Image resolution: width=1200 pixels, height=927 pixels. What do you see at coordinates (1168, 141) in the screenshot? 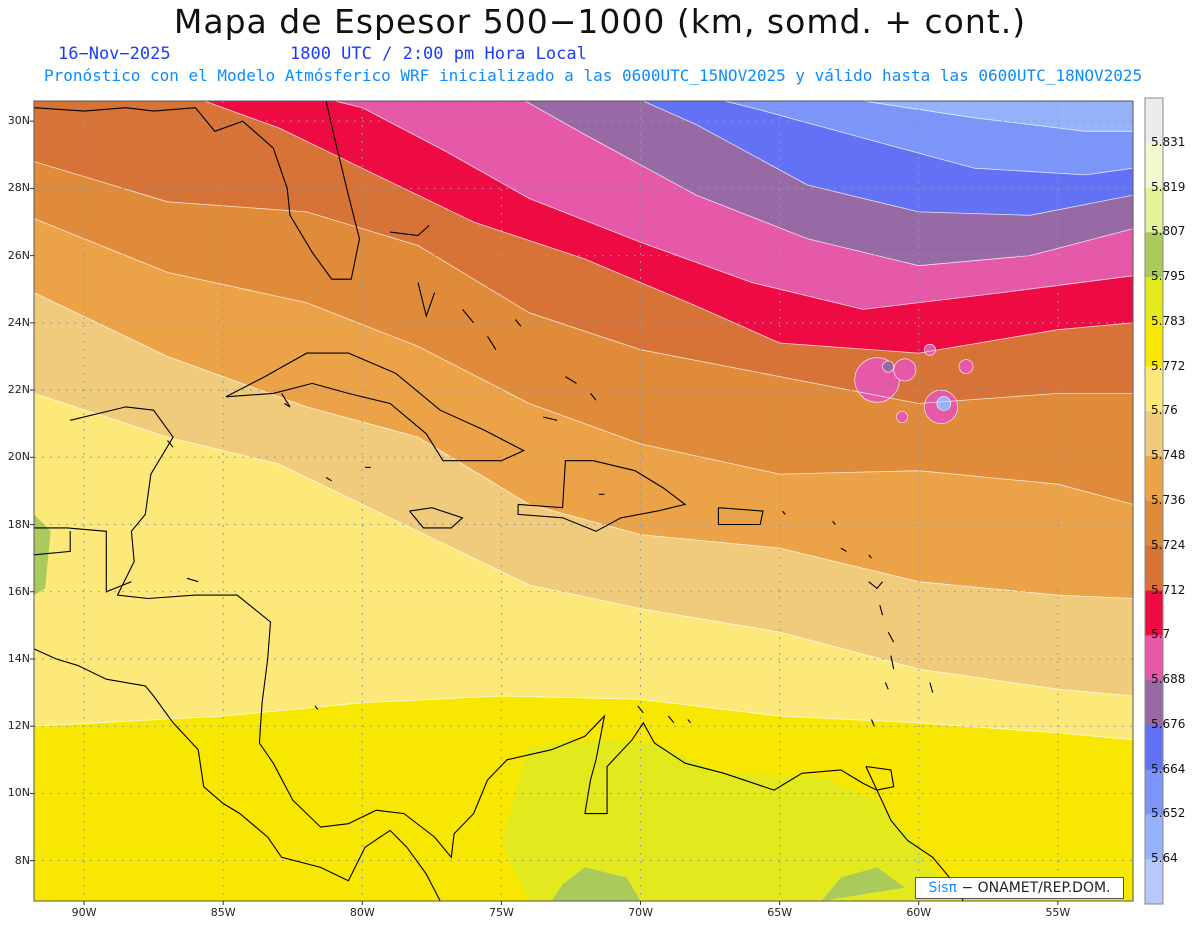
I see `colorbar-label: 5.831` at bounding box center [1168, 141].